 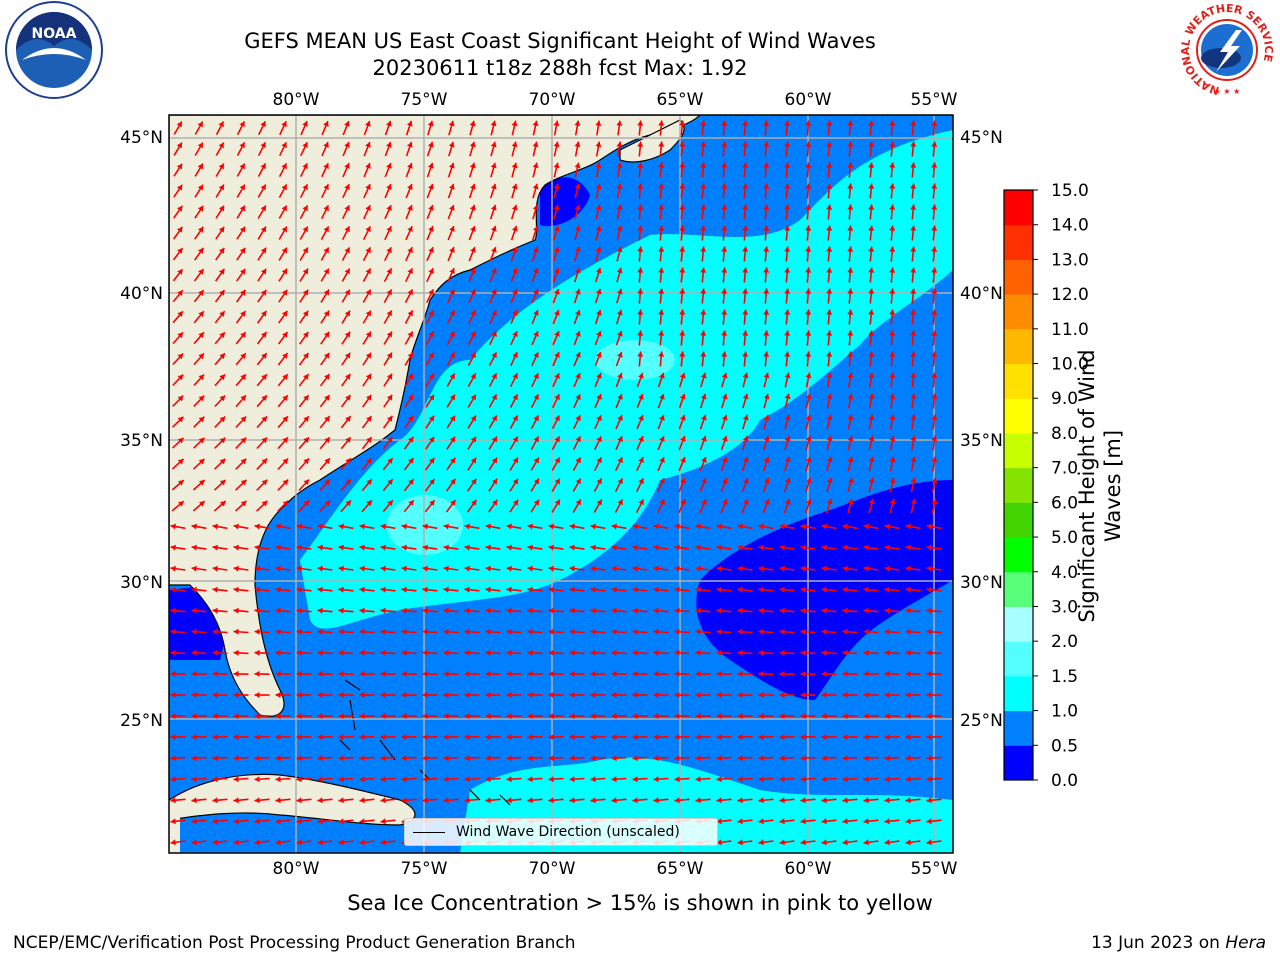 I want to click on colorbar-tick-label: 1.5, so click(x=1064, y=677).